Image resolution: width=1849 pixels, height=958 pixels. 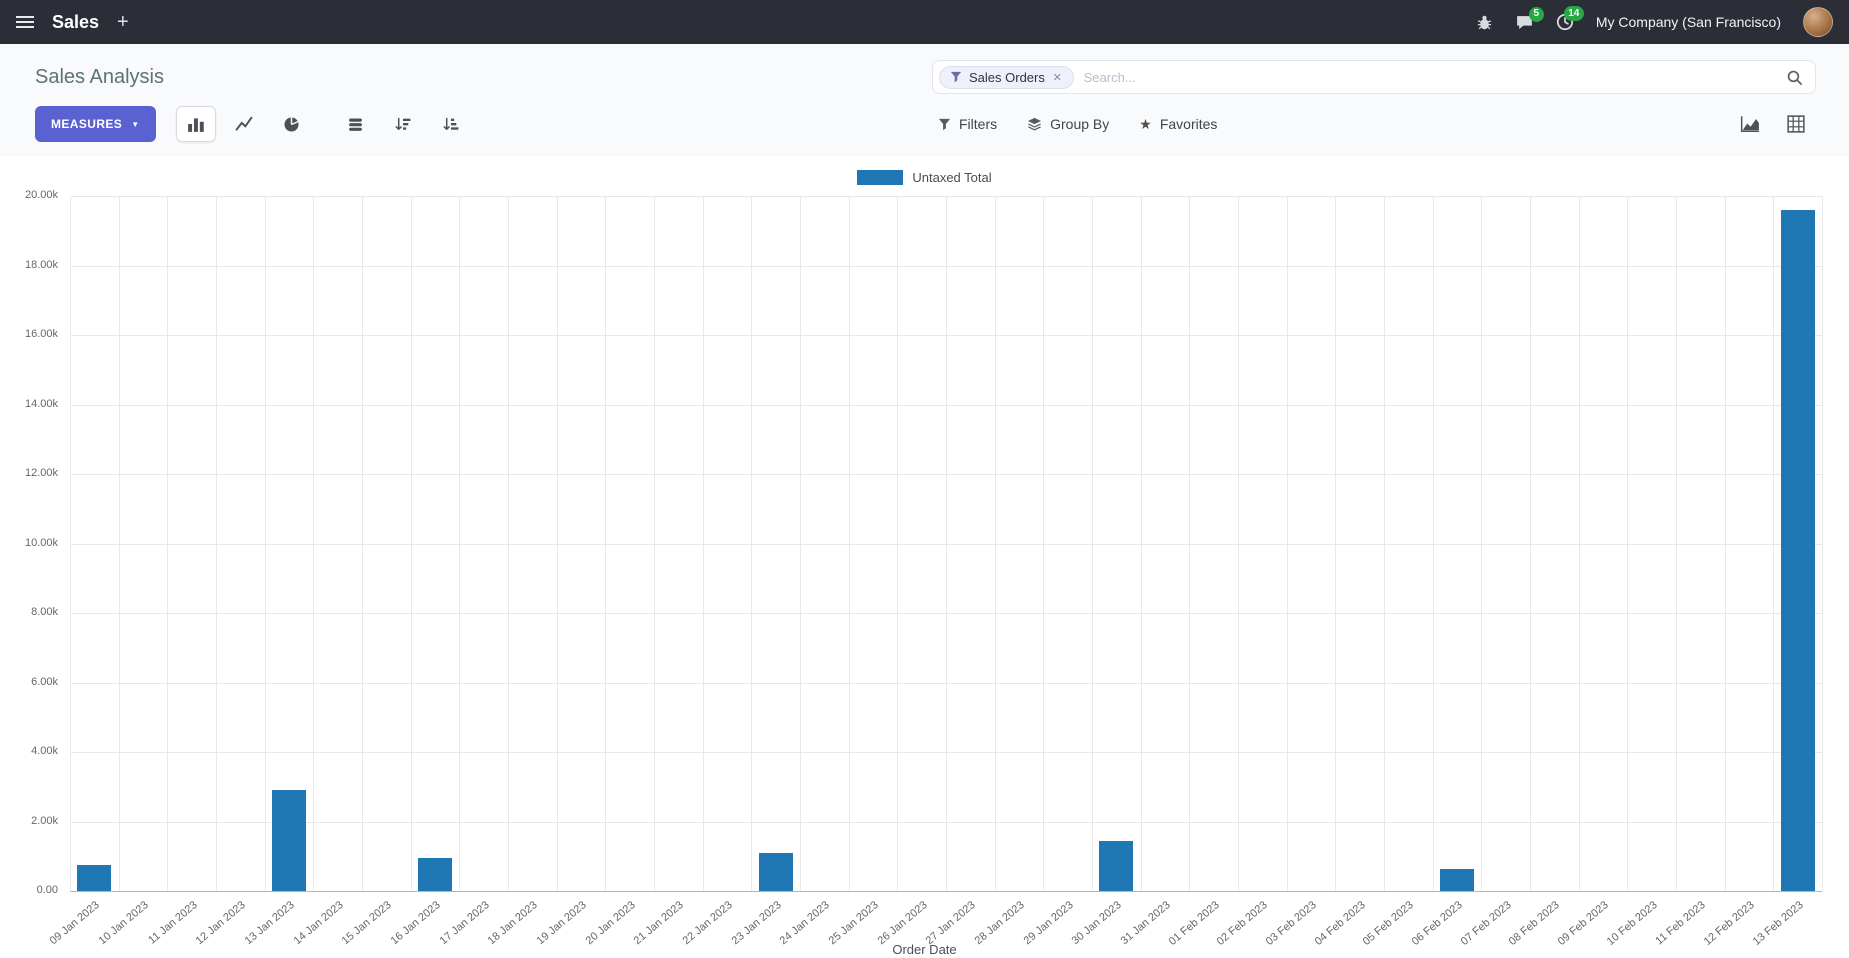 I want to click on page-title: Sales Analysis, so click(x=99, y=76).